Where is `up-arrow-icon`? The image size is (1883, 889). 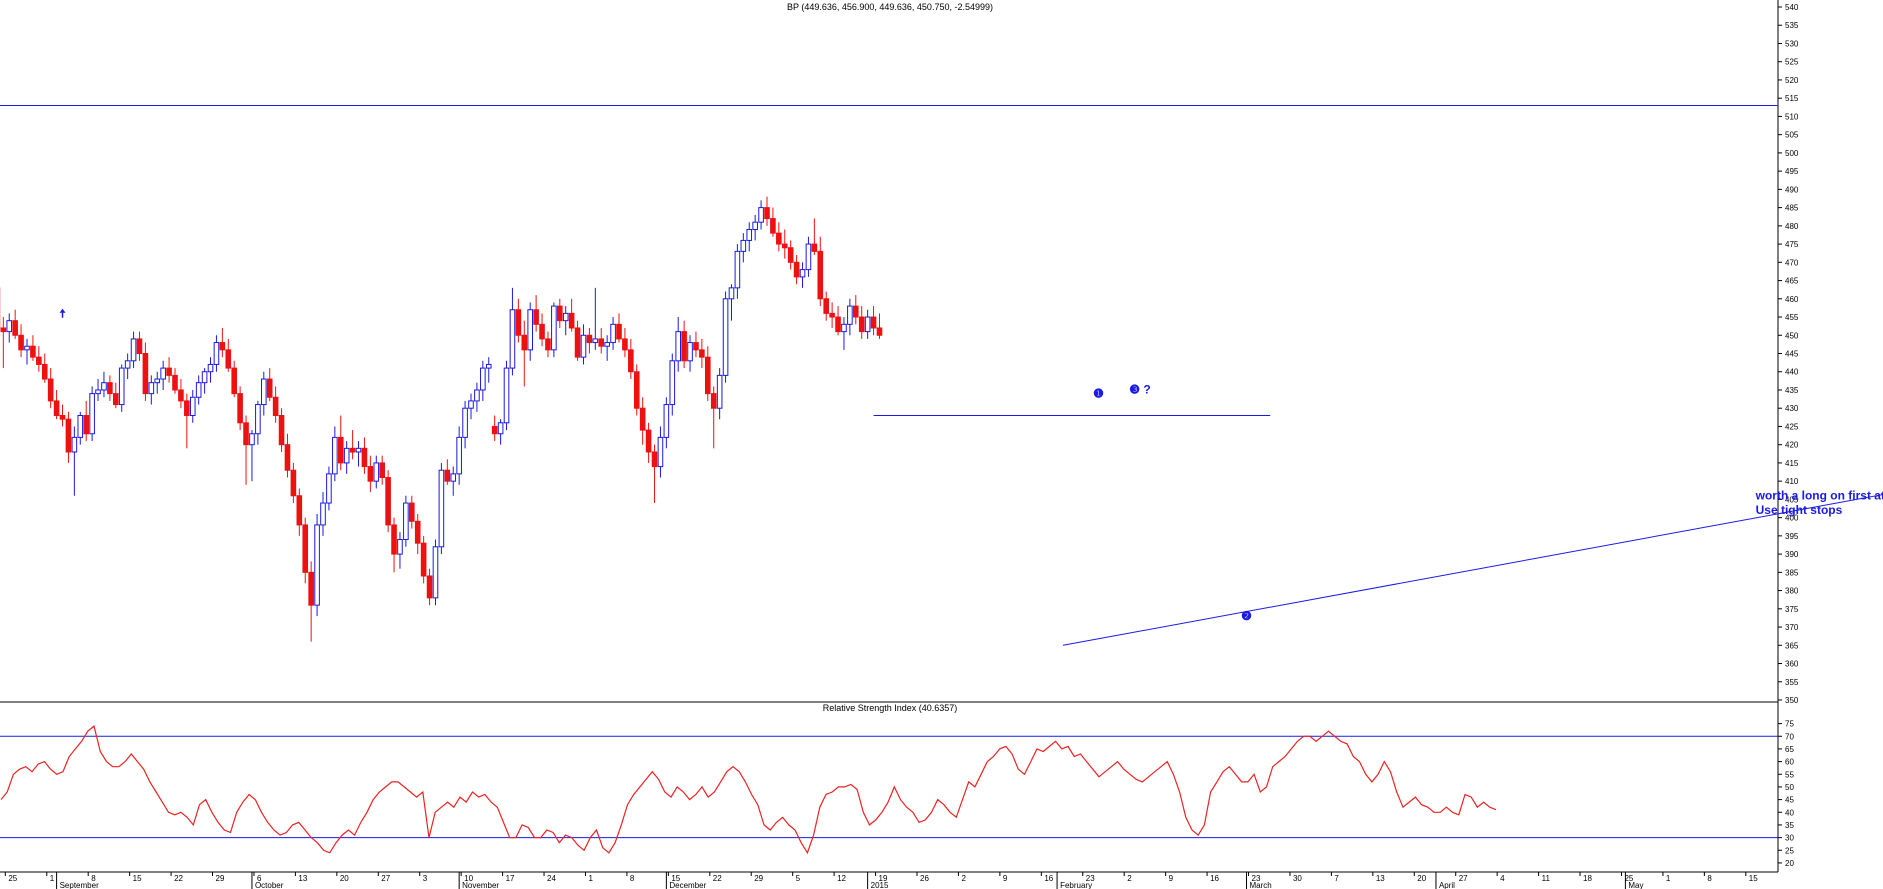 up-arrow-icon is located at coordinates (62, 313).